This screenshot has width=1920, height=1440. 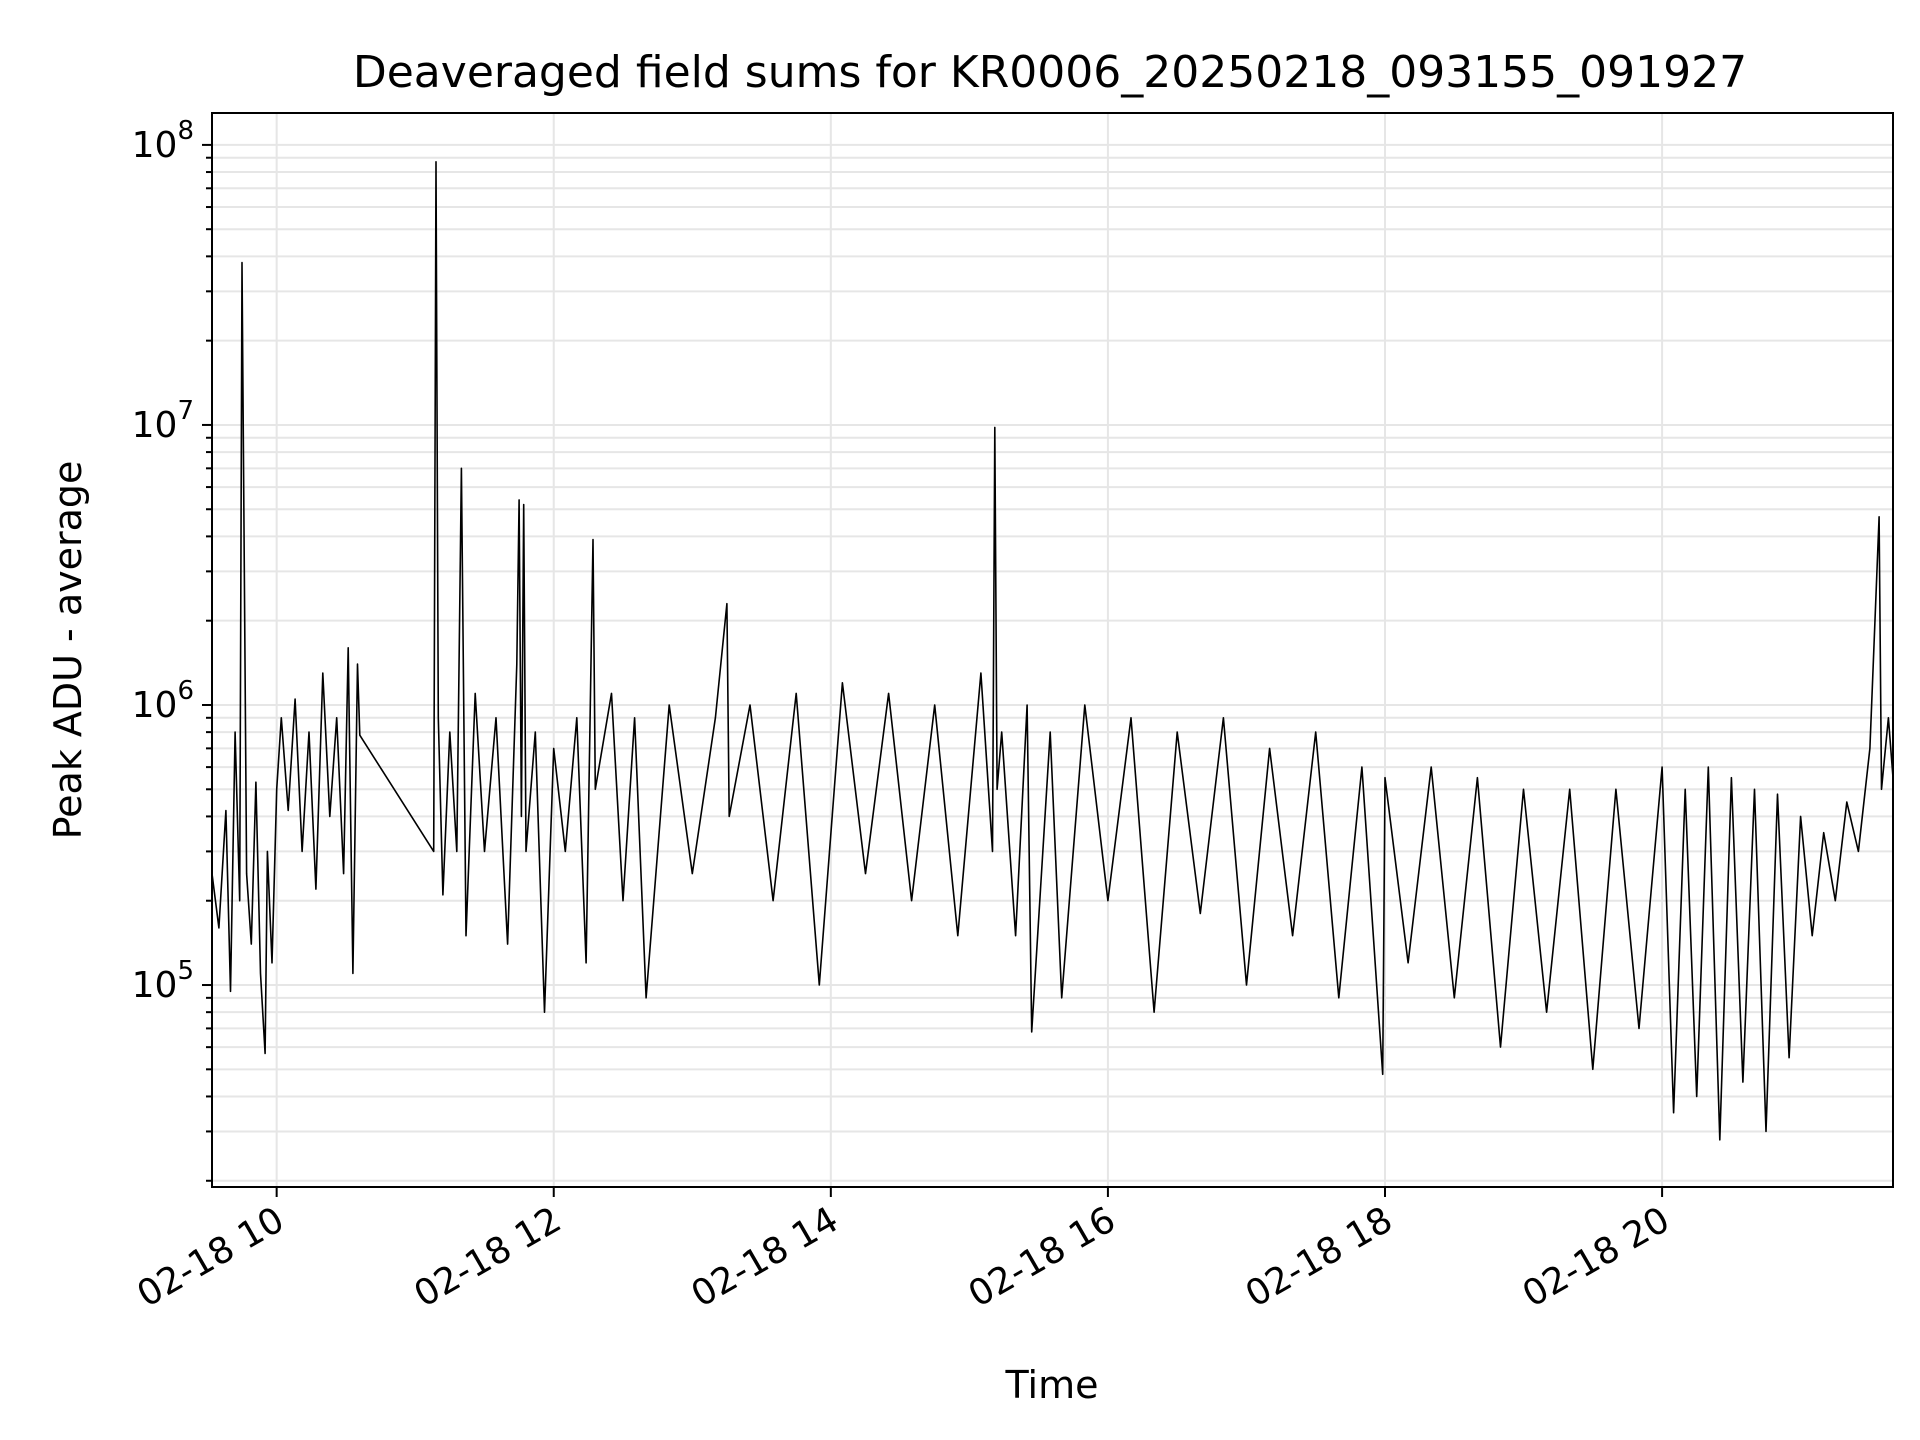 I want to click on y-tick-exponent: 6, so click(x=185, y=691).